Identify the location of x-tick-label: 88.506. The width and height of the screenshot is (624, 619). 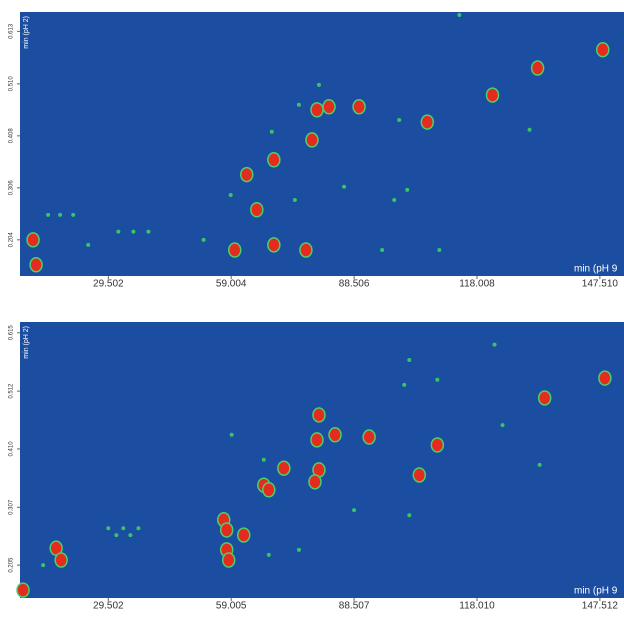
(354, 284).